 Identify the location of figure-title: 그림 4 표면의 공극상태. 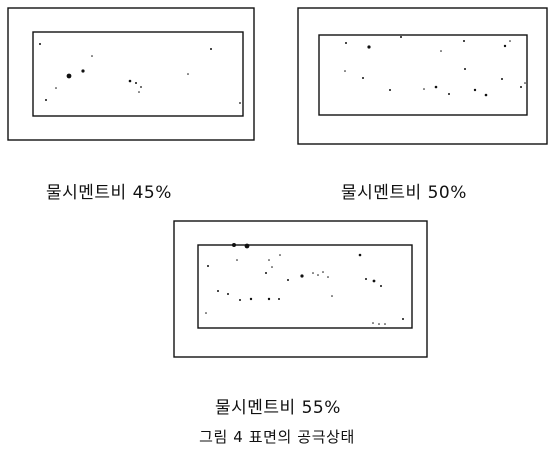
(277, 437).